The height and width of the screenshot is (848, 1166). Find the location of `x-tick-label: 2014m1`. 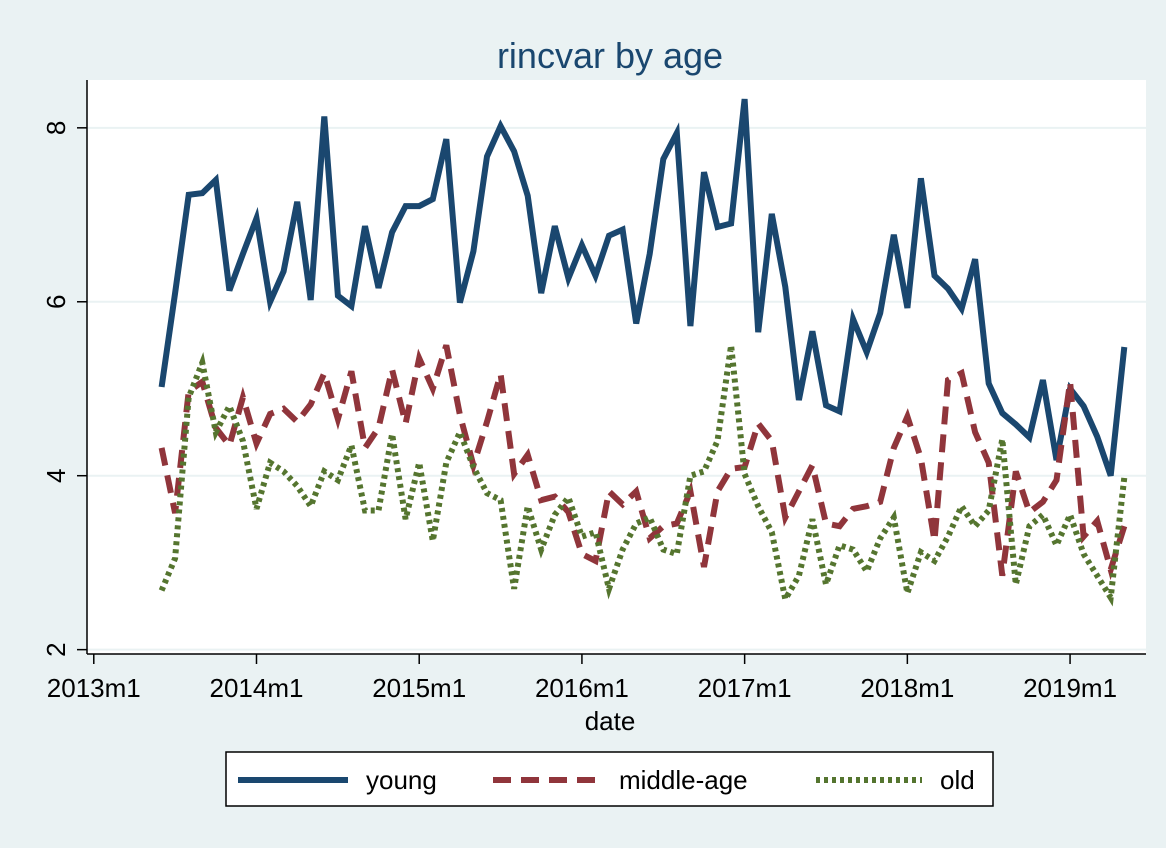

x-tick-label: 2014m1 is located at coordinates (257, 688).